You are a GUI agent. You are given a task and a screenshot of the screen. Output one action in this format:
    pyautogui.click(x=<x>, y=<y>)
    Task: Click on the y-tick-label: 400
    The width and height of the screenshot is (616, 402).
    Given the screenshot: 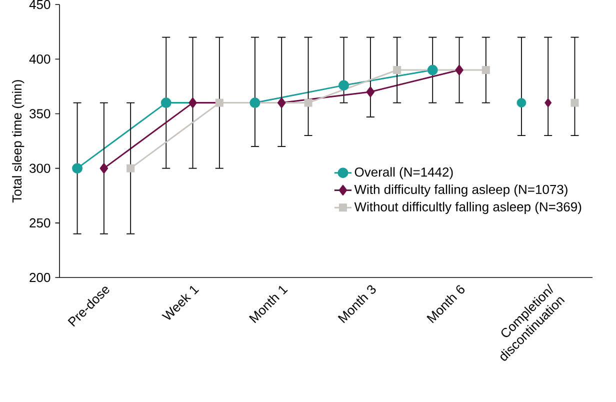 What is the action you would take?
    pyautogui.click(x=39, y=59)
    